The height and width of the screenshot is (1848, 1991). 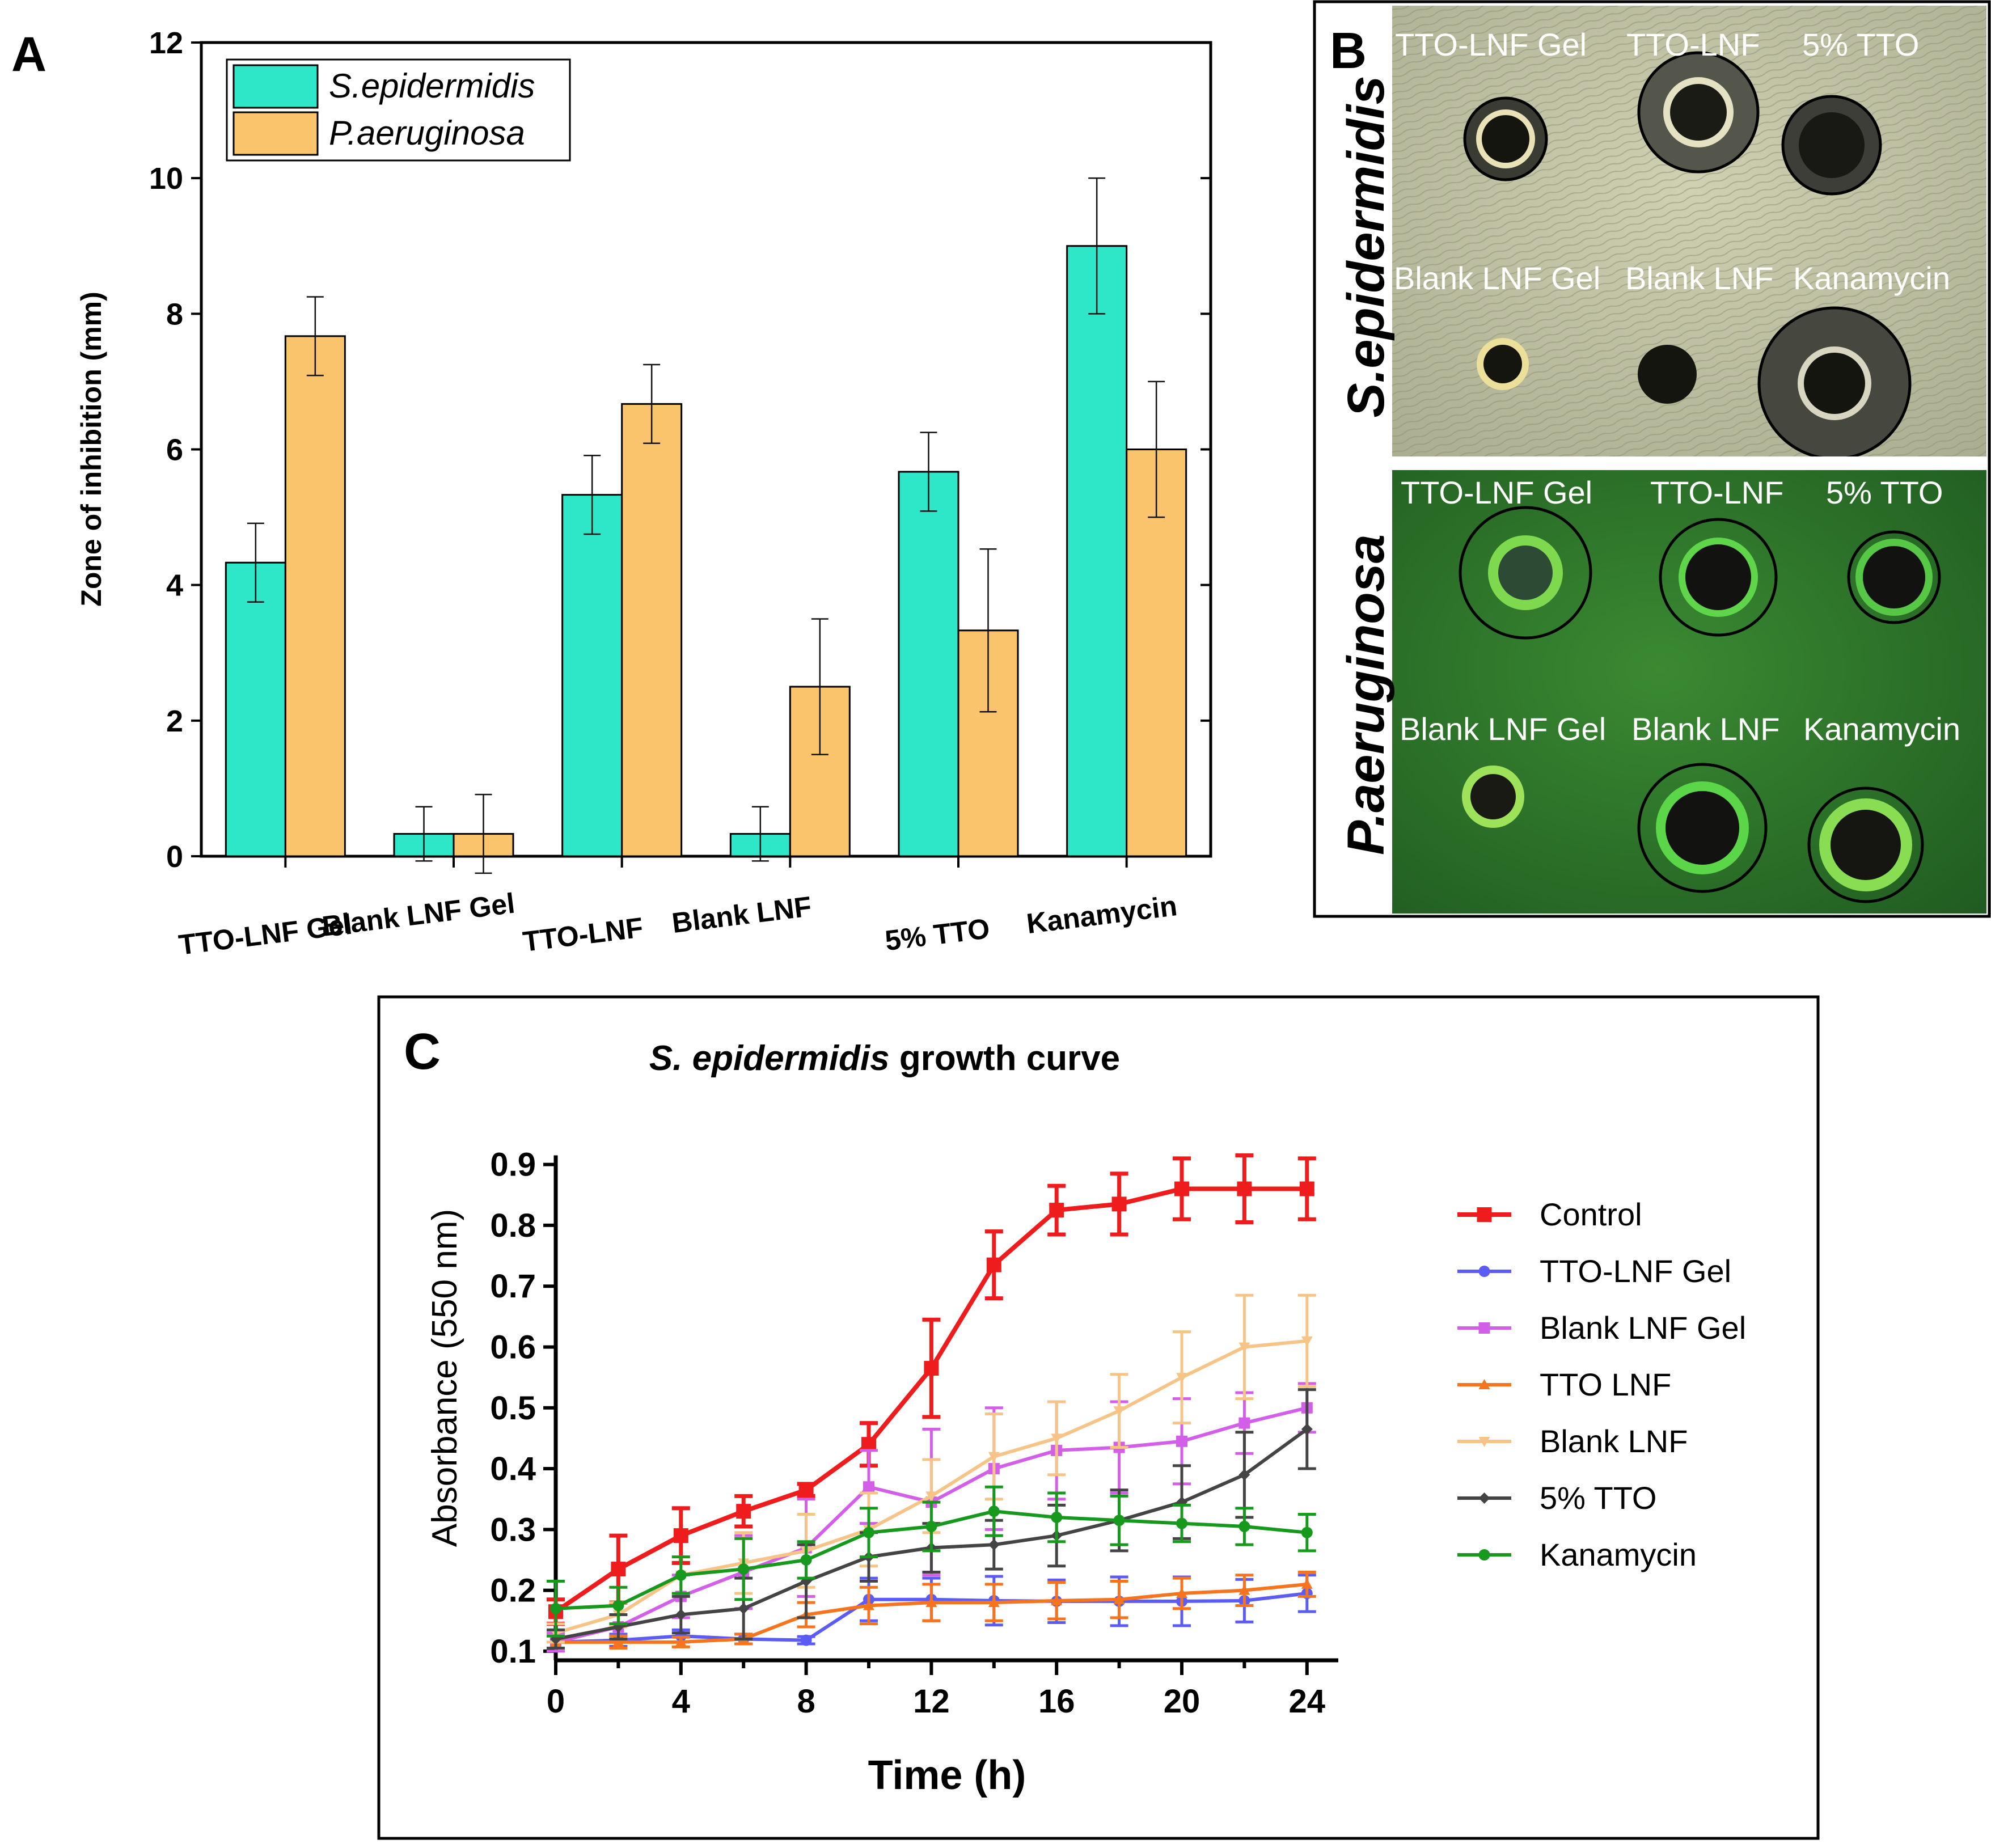 I want to click on line-chart-title-italic: S. epidermidis, so click(x=769, y=1058).